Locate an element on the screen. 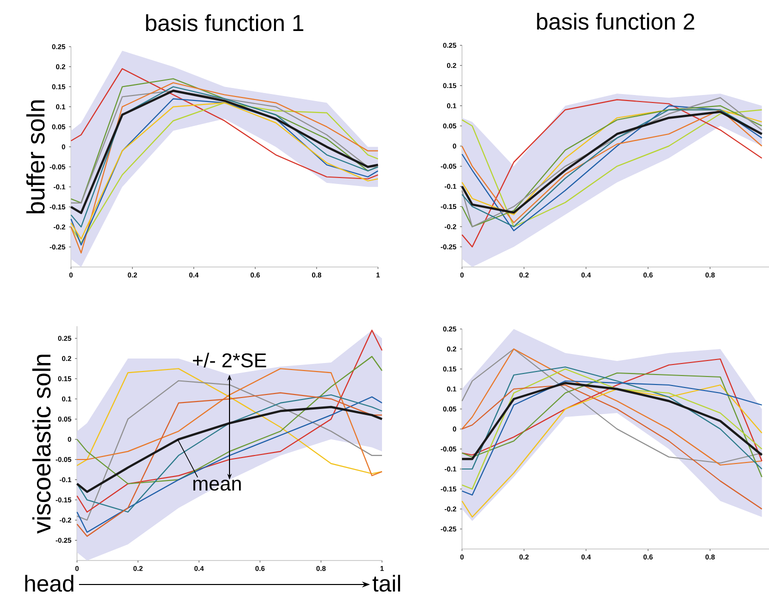 This screenshot has height=611, width=769. annotation: mean is located at coordinates (217, 485).